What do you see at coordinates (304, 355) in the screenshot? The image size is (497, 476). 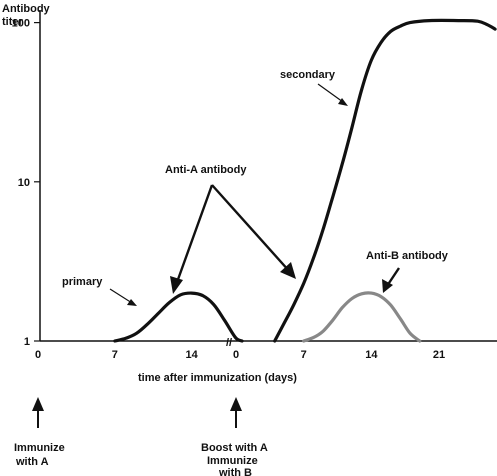 I see `x-tick-label-s1-1: 7` at bounding box center [304, 355].